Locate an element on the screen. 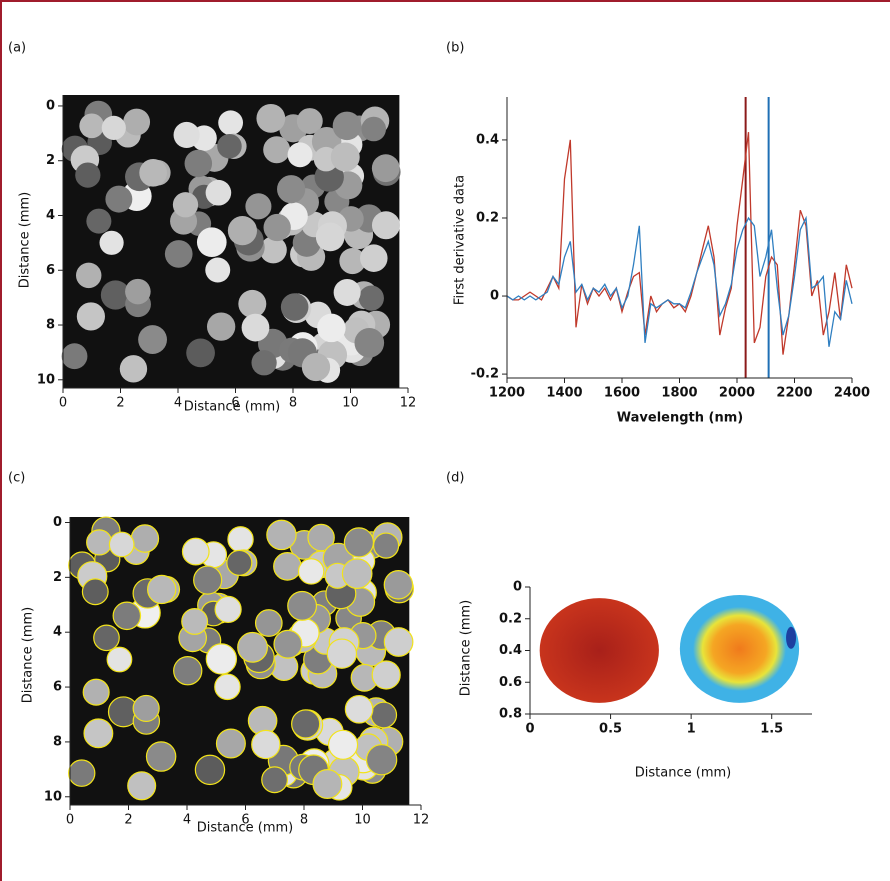 The width and height of the screenshot is (890, 881). panel-label: (b) is located at coordinates (455, 48).